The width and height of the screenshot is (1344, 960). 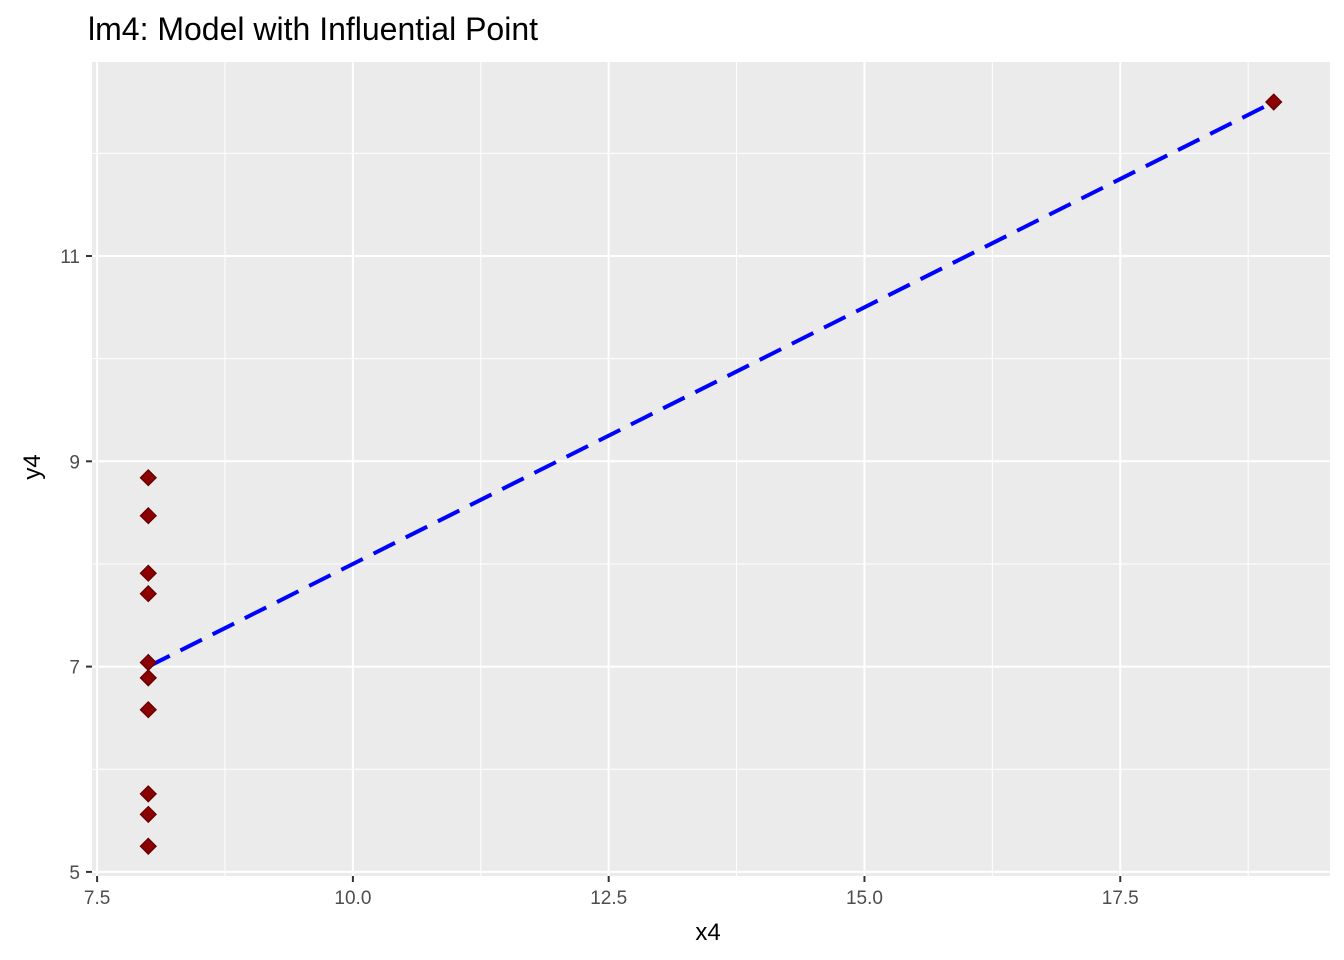 What do you see at coordinates (352, 898) in the screenshot?
I see `x-tick-label: 10.0` at bounding box center [352, 898].